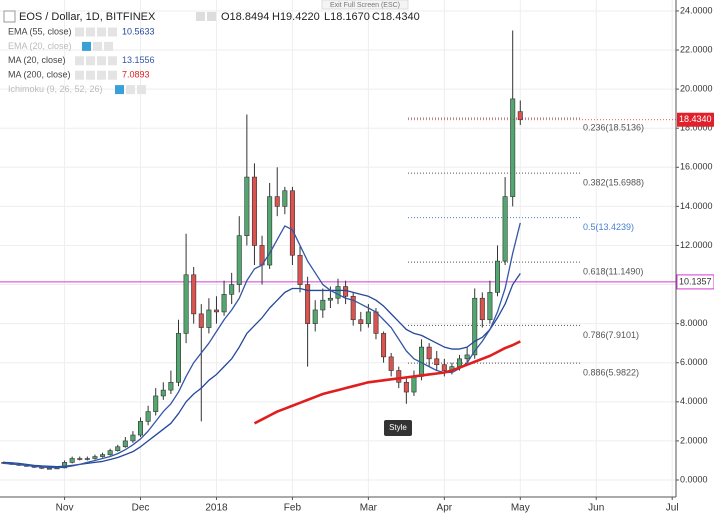 Image resolution: width=714 pixels, height=518 pixels. I want to click on y-tick-label: 12.0000, so click(696, 245).